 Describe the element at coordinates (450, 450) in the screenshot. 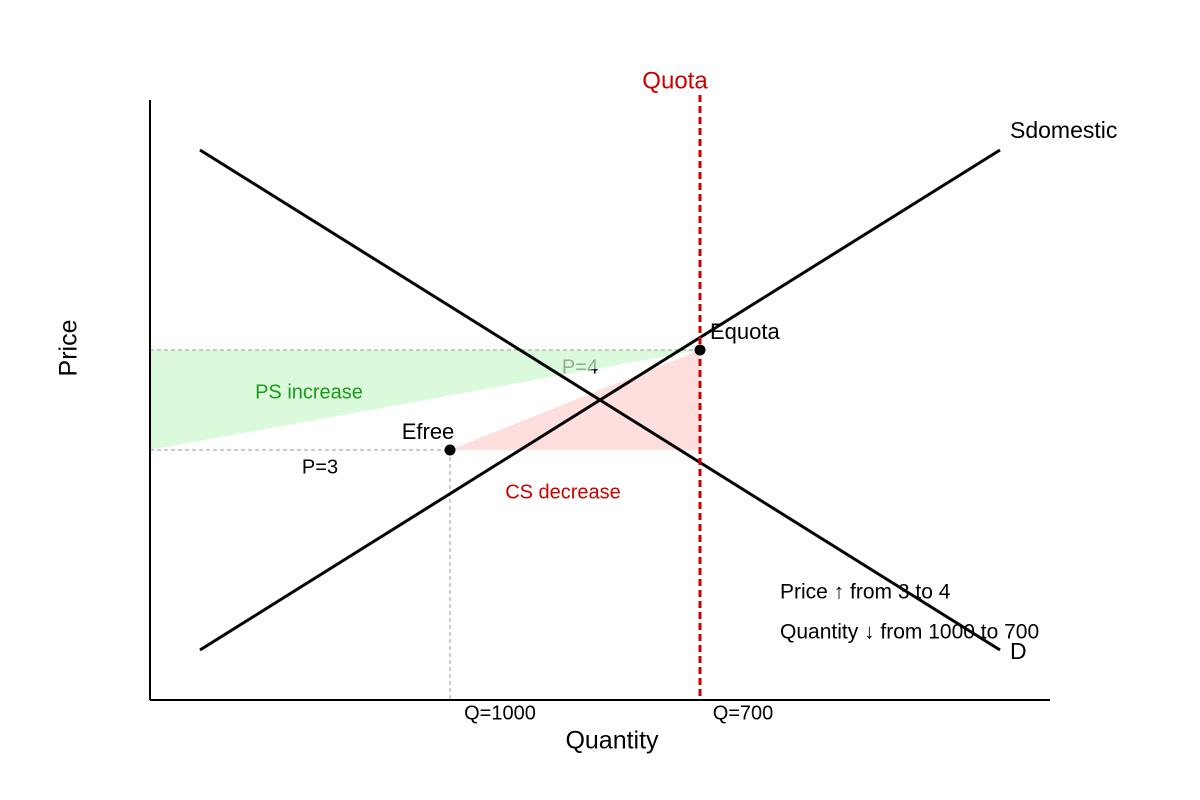

I see `free-equilibrium-point` at that location.